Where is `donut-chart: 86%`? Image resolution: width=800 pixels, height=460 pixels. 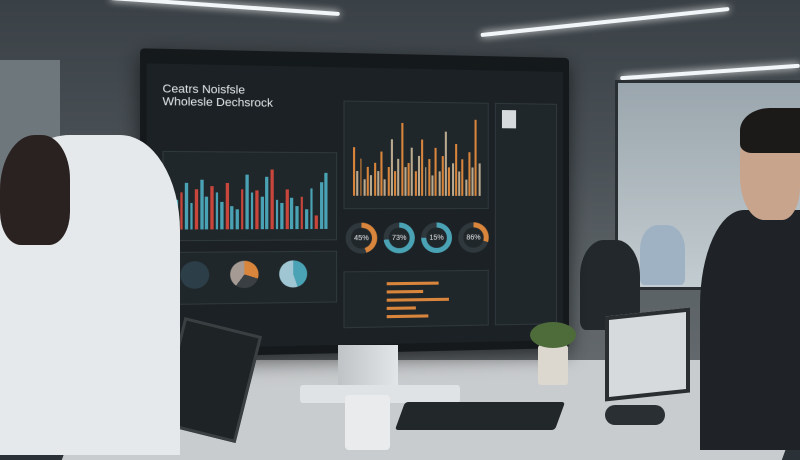
donut-chart: 86% is located at coordinates (473, 237).